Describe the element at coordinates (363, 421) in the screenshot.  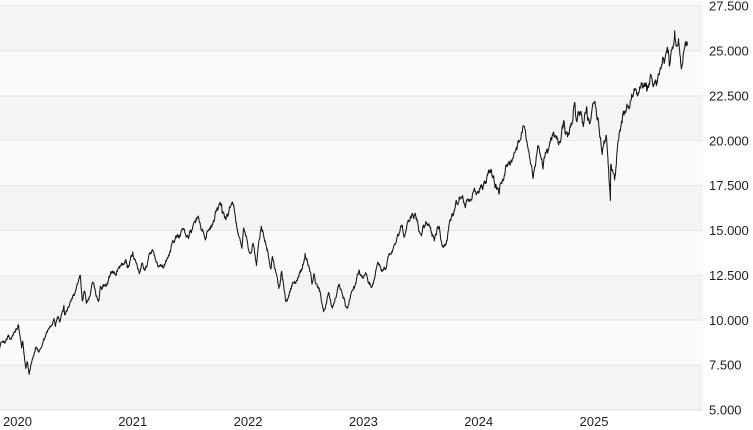
I see `x-axis-label: 2023` at that location.